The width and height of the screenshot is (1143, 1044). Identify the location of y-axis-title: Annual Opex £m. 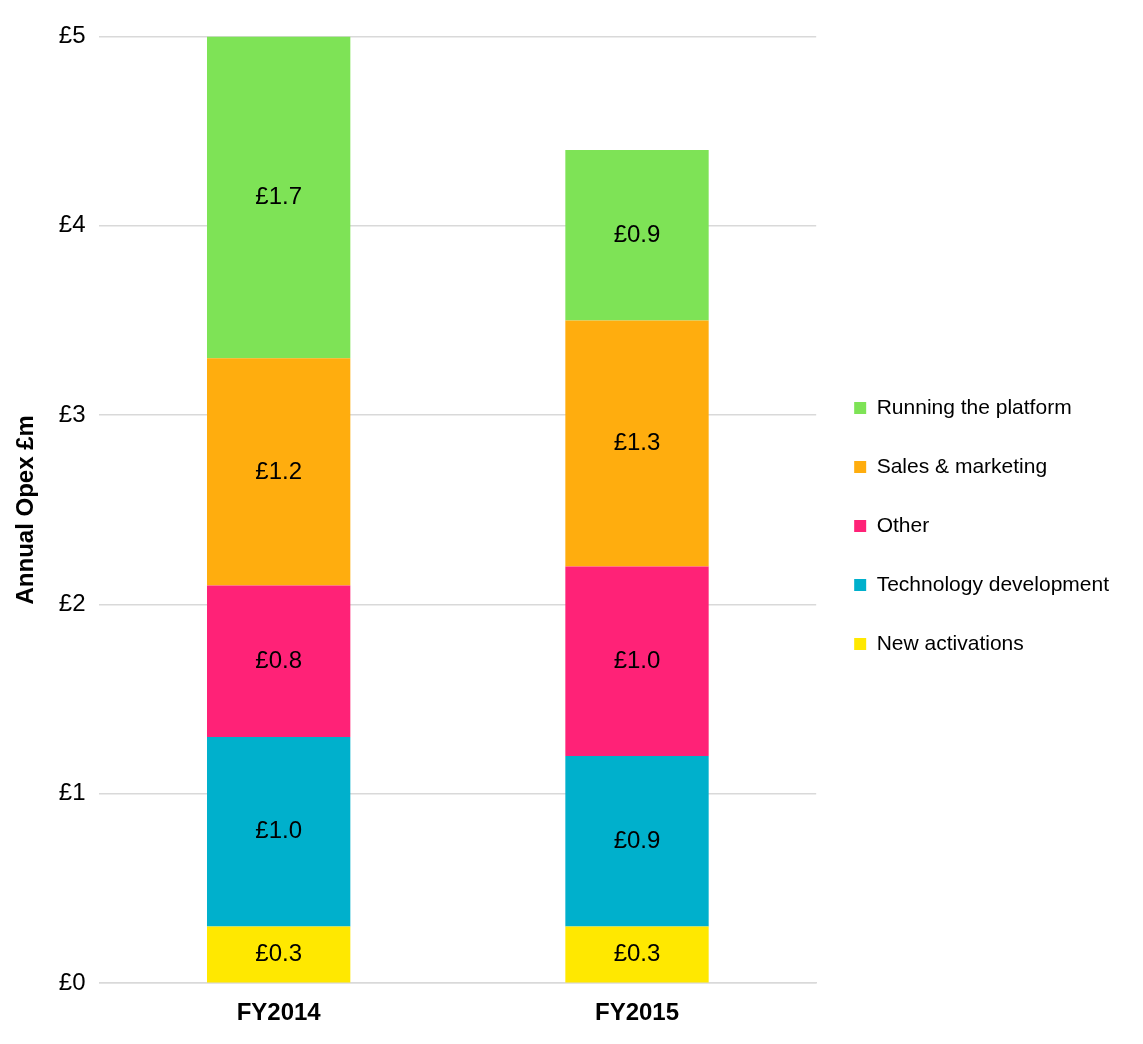
(25, 510).